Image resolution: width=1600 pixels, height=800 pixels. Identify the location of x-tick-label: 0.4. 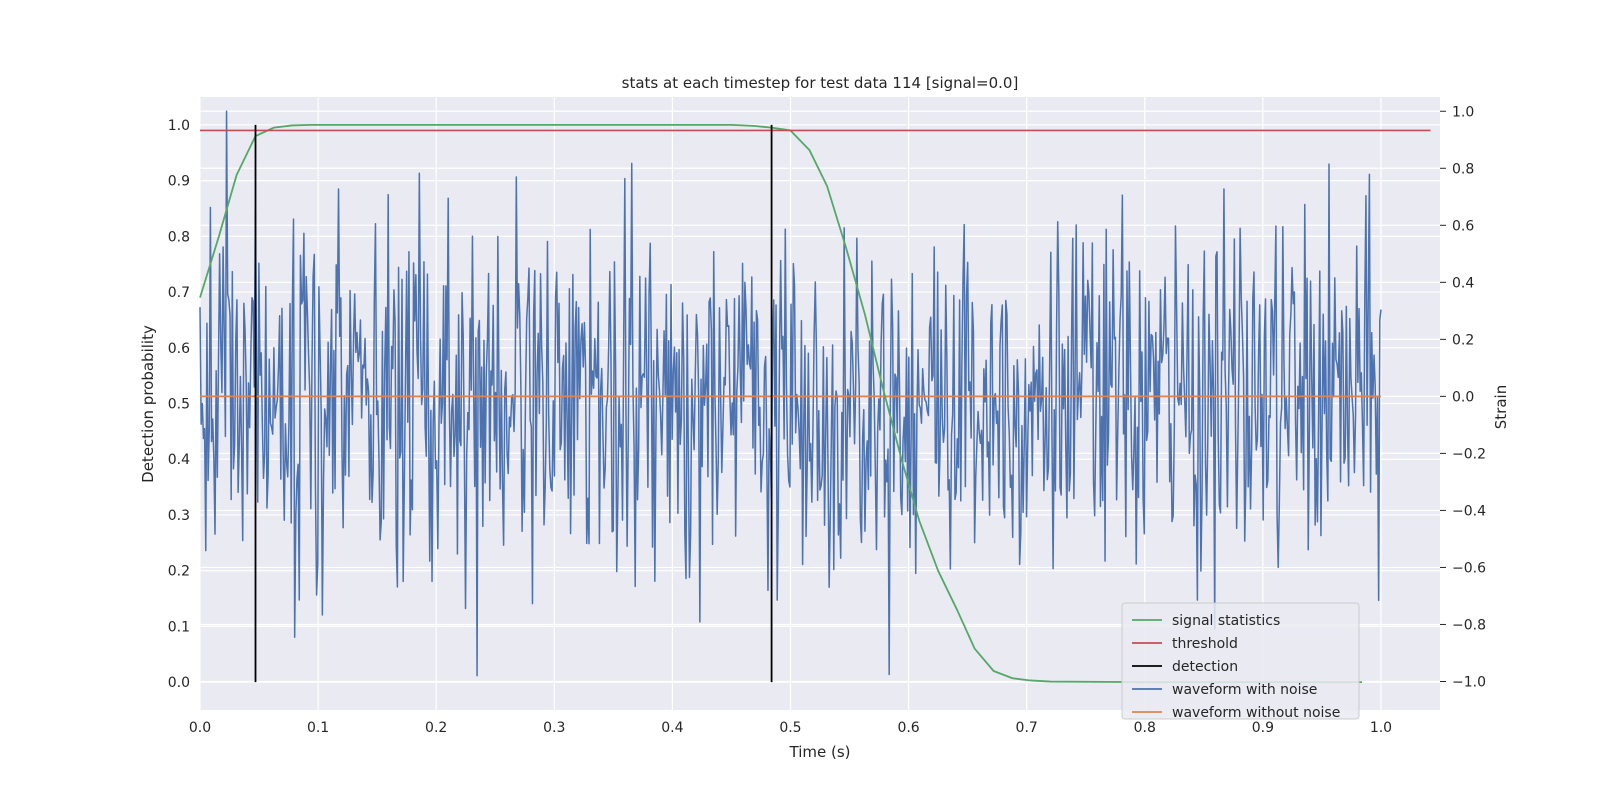
(672, 728).